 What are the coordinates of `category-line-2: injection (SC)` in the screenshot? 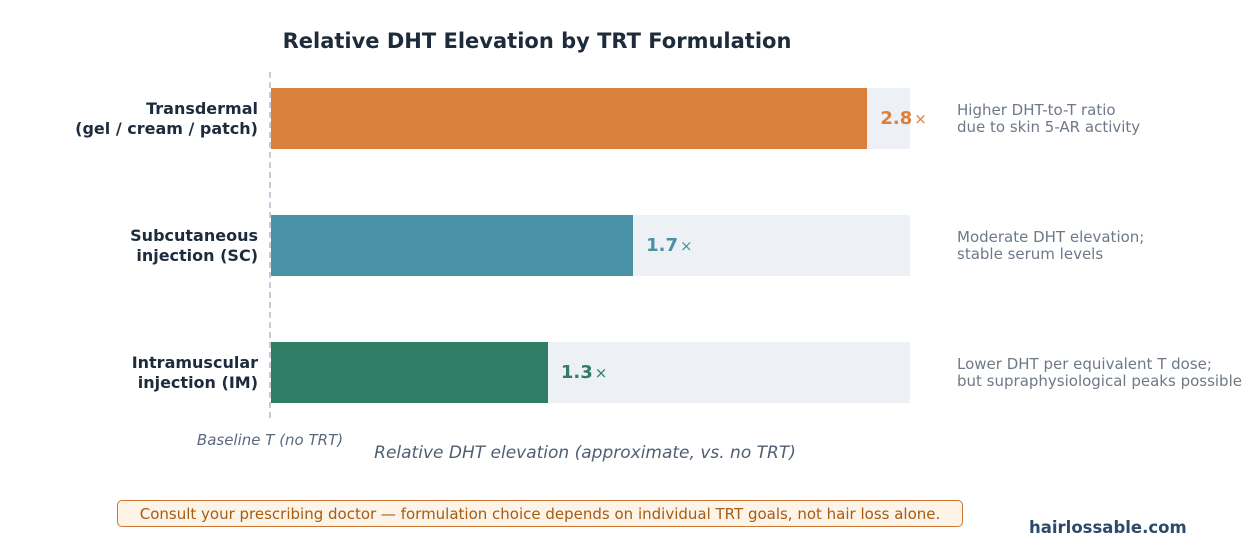 It's located at (197, 255).